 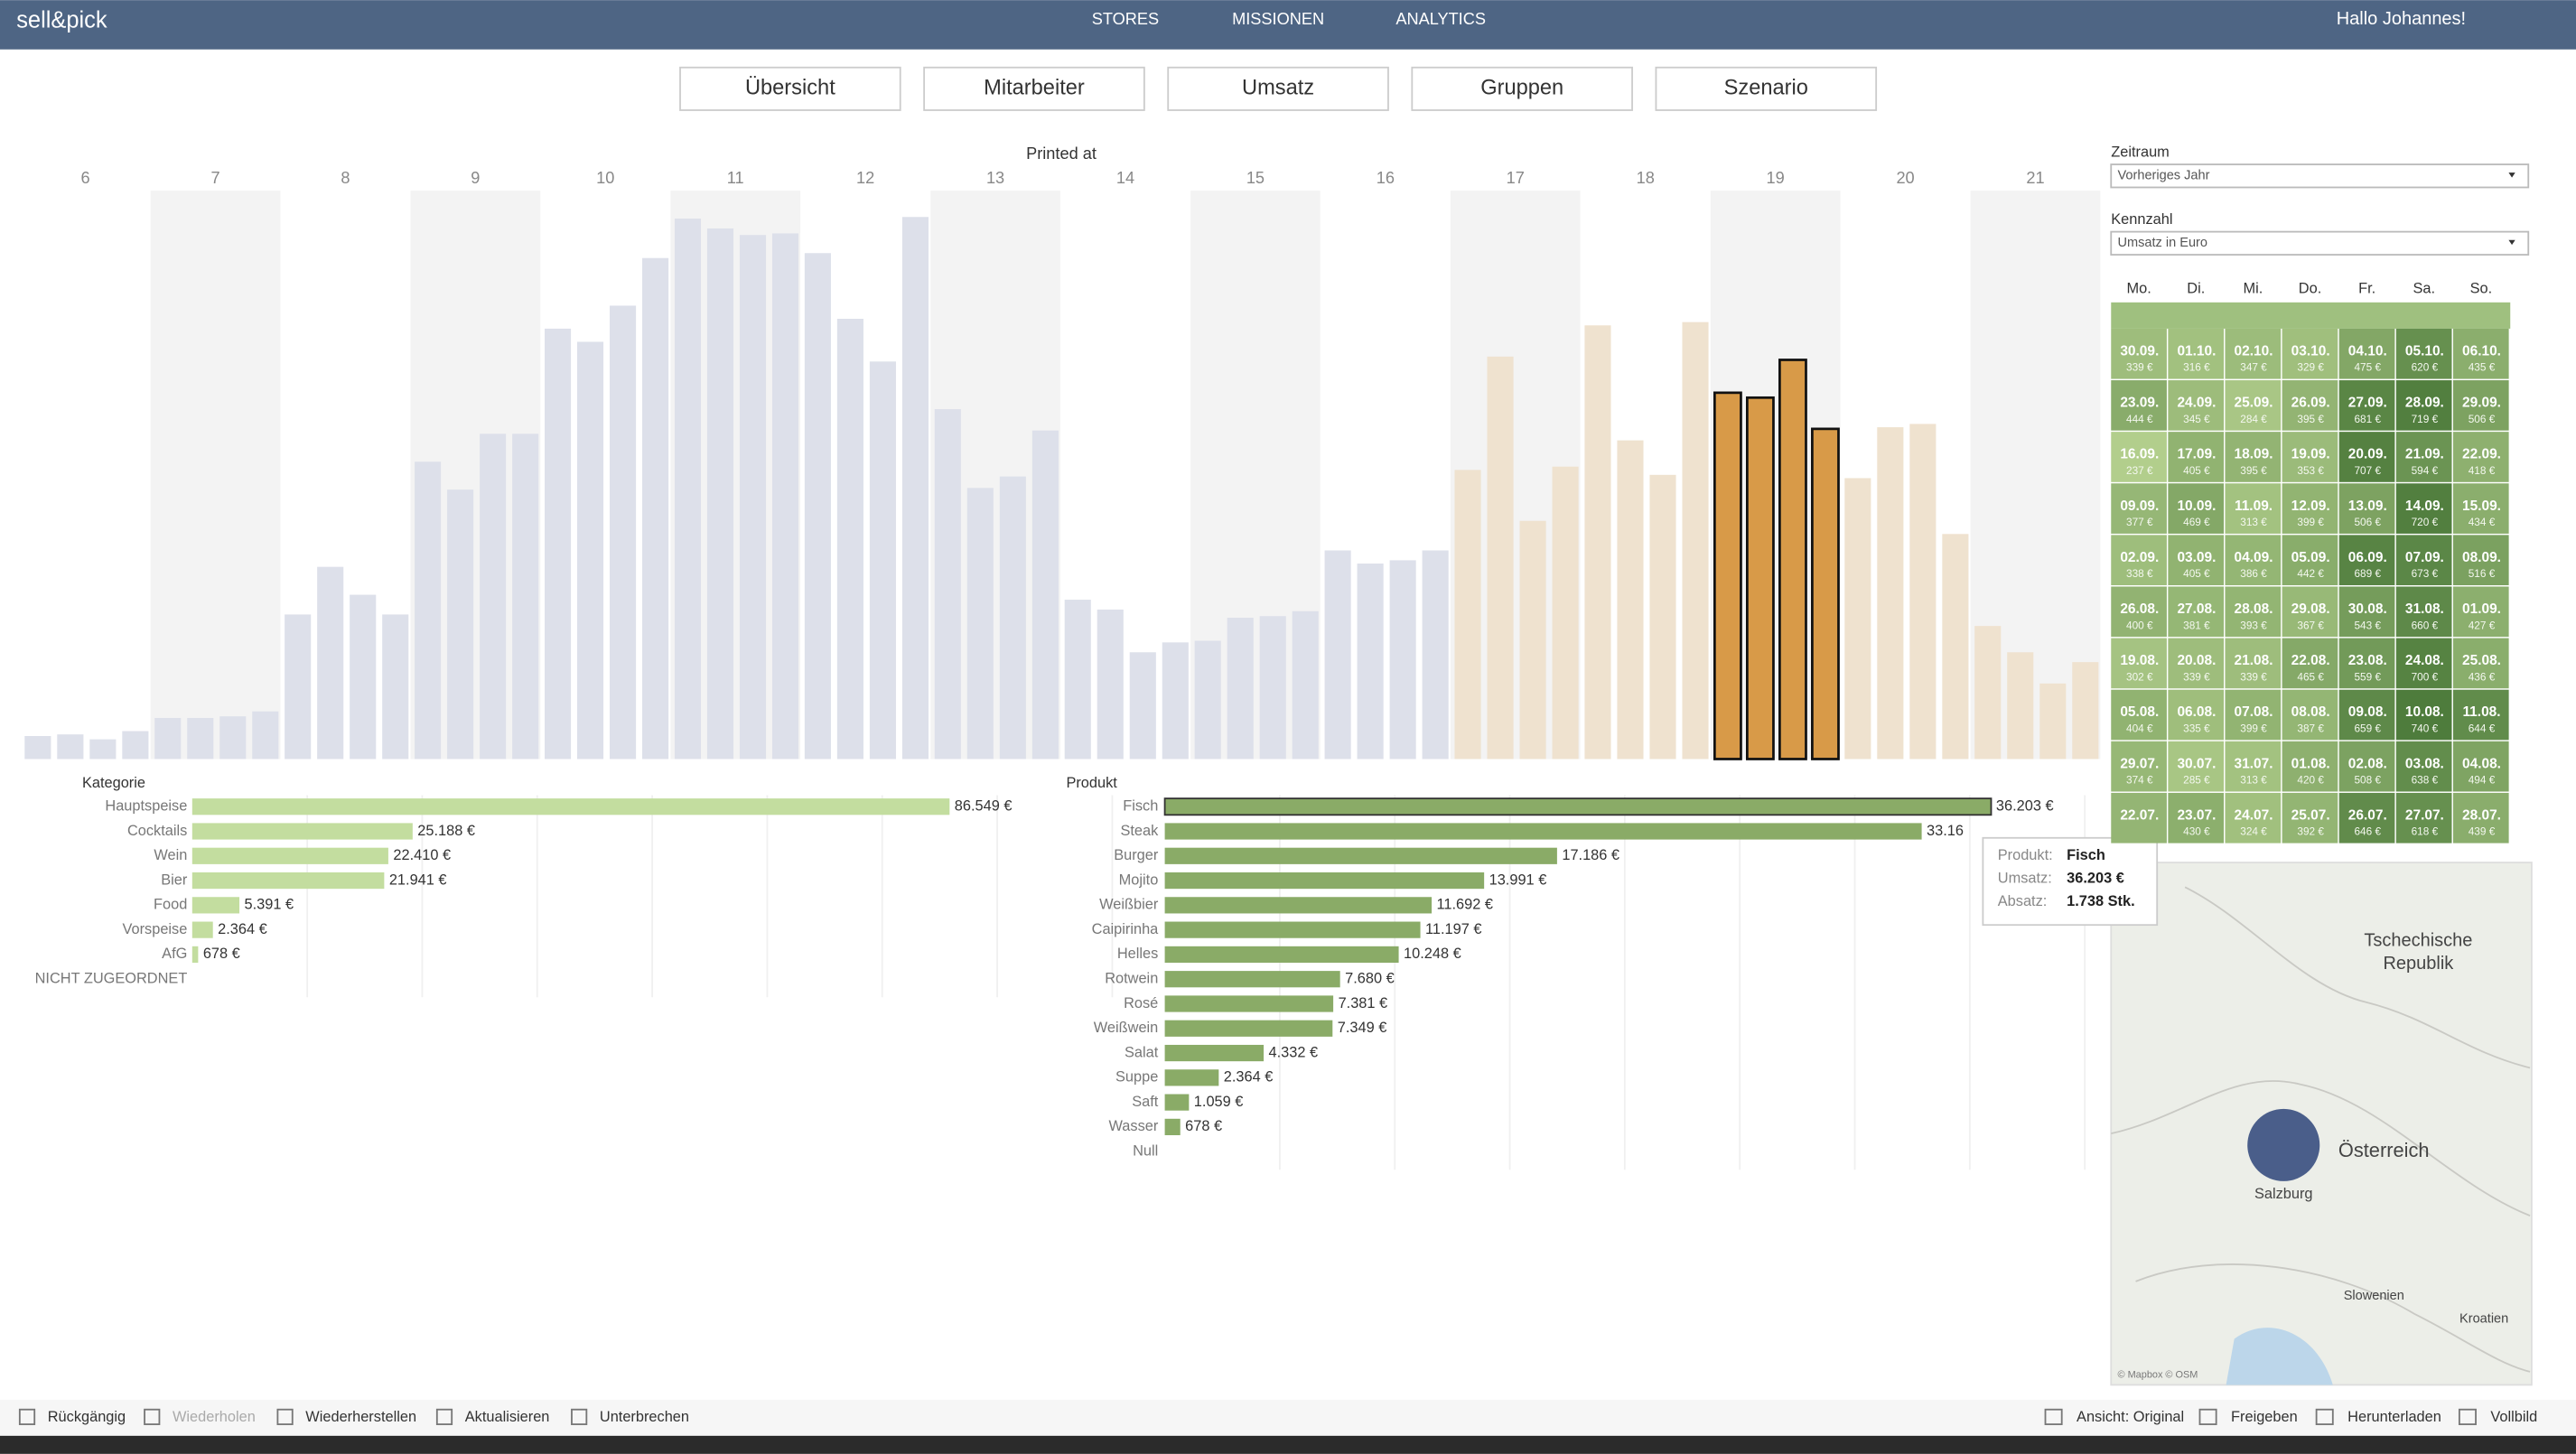 What do you see at coordinates (2283, 1144) in the screenshot?
I see `map-bubble` at bounding box center [2283, 1144].